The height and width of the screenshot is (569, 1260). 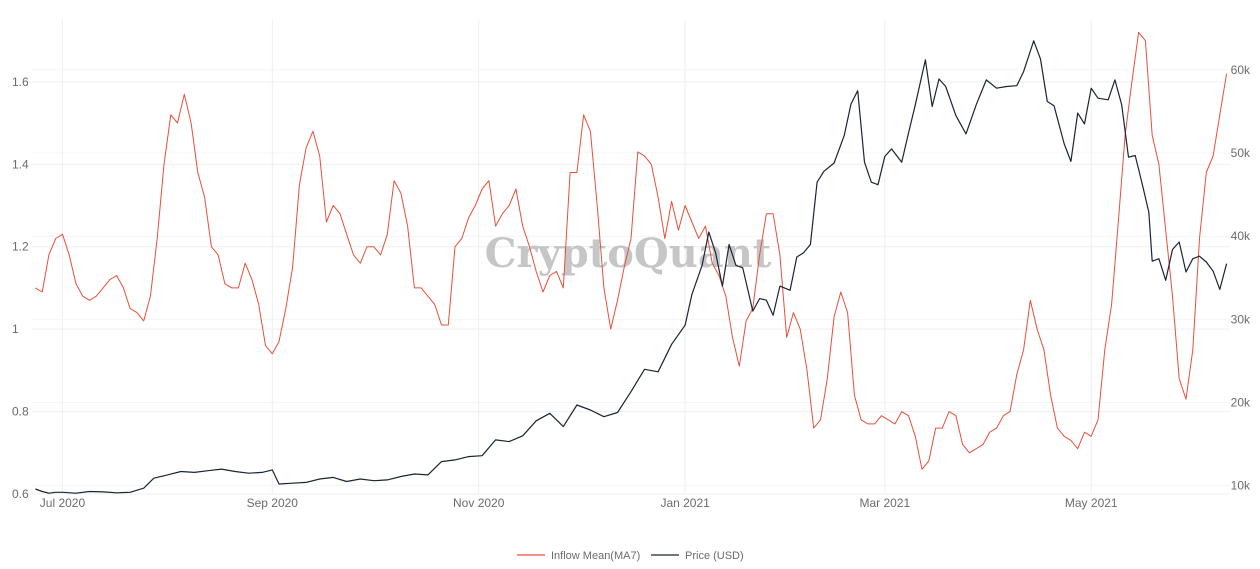 I want to click on x-tick-label: Mar 2021, so click(x=884, y=503).